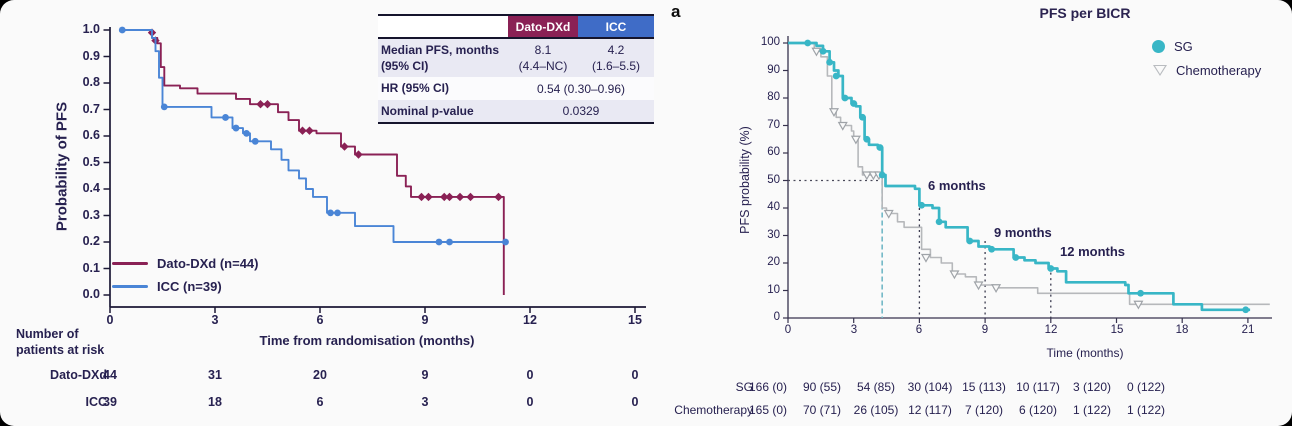  I want to click on sg-circle-icon, so click(1158, 46).